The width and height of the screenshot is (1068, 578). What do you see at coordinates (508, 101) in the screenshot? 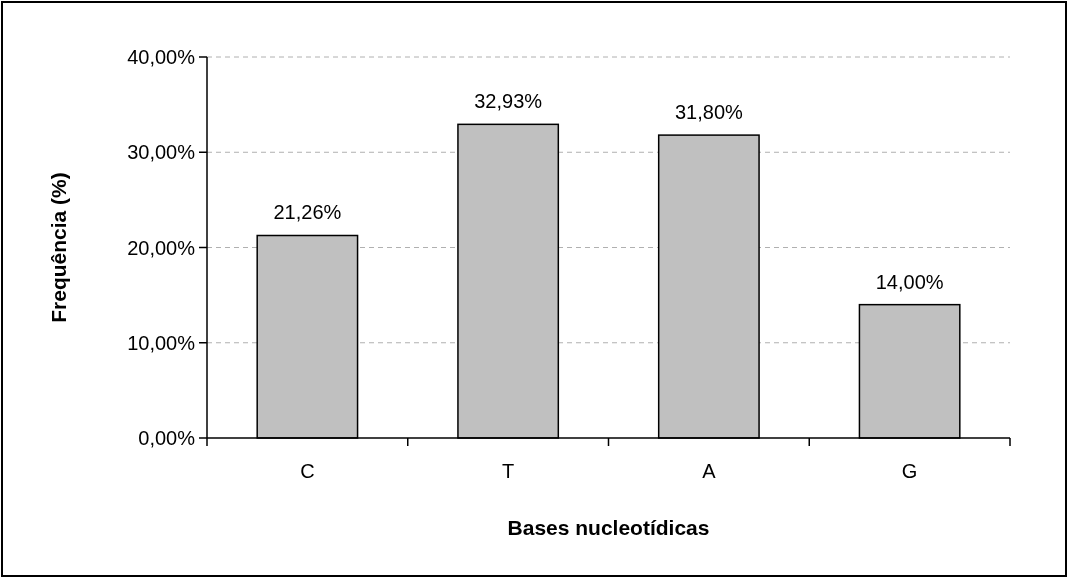
I see `data-label: 32,93%` at bounding box center [508, 101].